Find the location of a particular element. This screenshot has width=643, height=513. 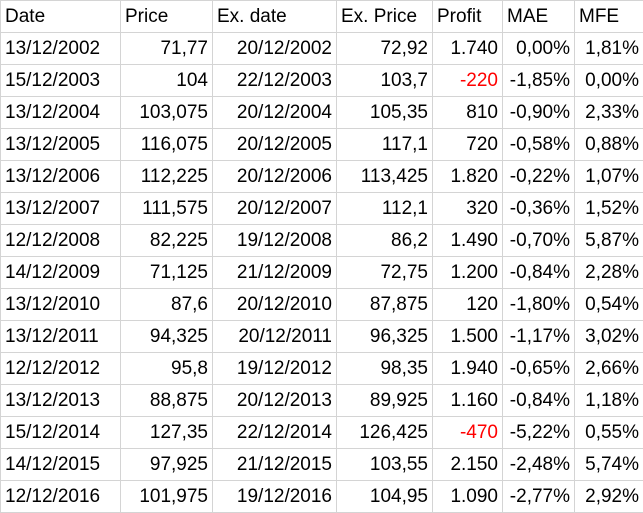

cell-ex-date: 20/12/2004 is located at coordinates (275, 113).